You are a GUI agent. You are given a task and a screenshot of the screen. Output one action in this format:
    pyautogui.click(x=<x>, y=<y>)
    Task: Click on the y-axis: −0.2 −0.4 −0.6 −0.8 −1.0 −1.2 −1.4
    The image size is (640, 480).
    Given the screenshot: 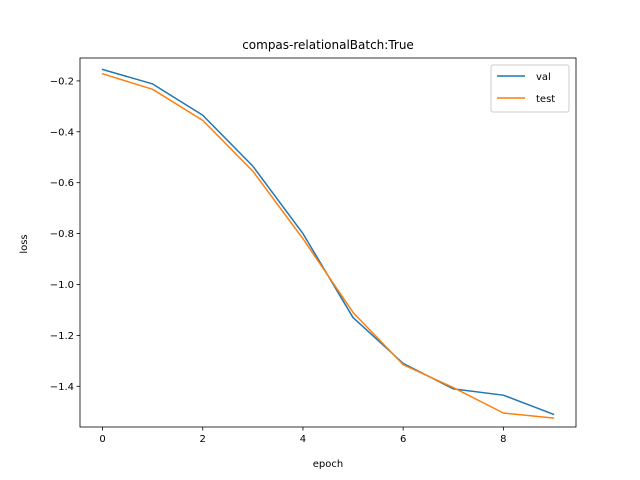 What is the action you would take?
    pyautogui.click(x=65, y=234)
    